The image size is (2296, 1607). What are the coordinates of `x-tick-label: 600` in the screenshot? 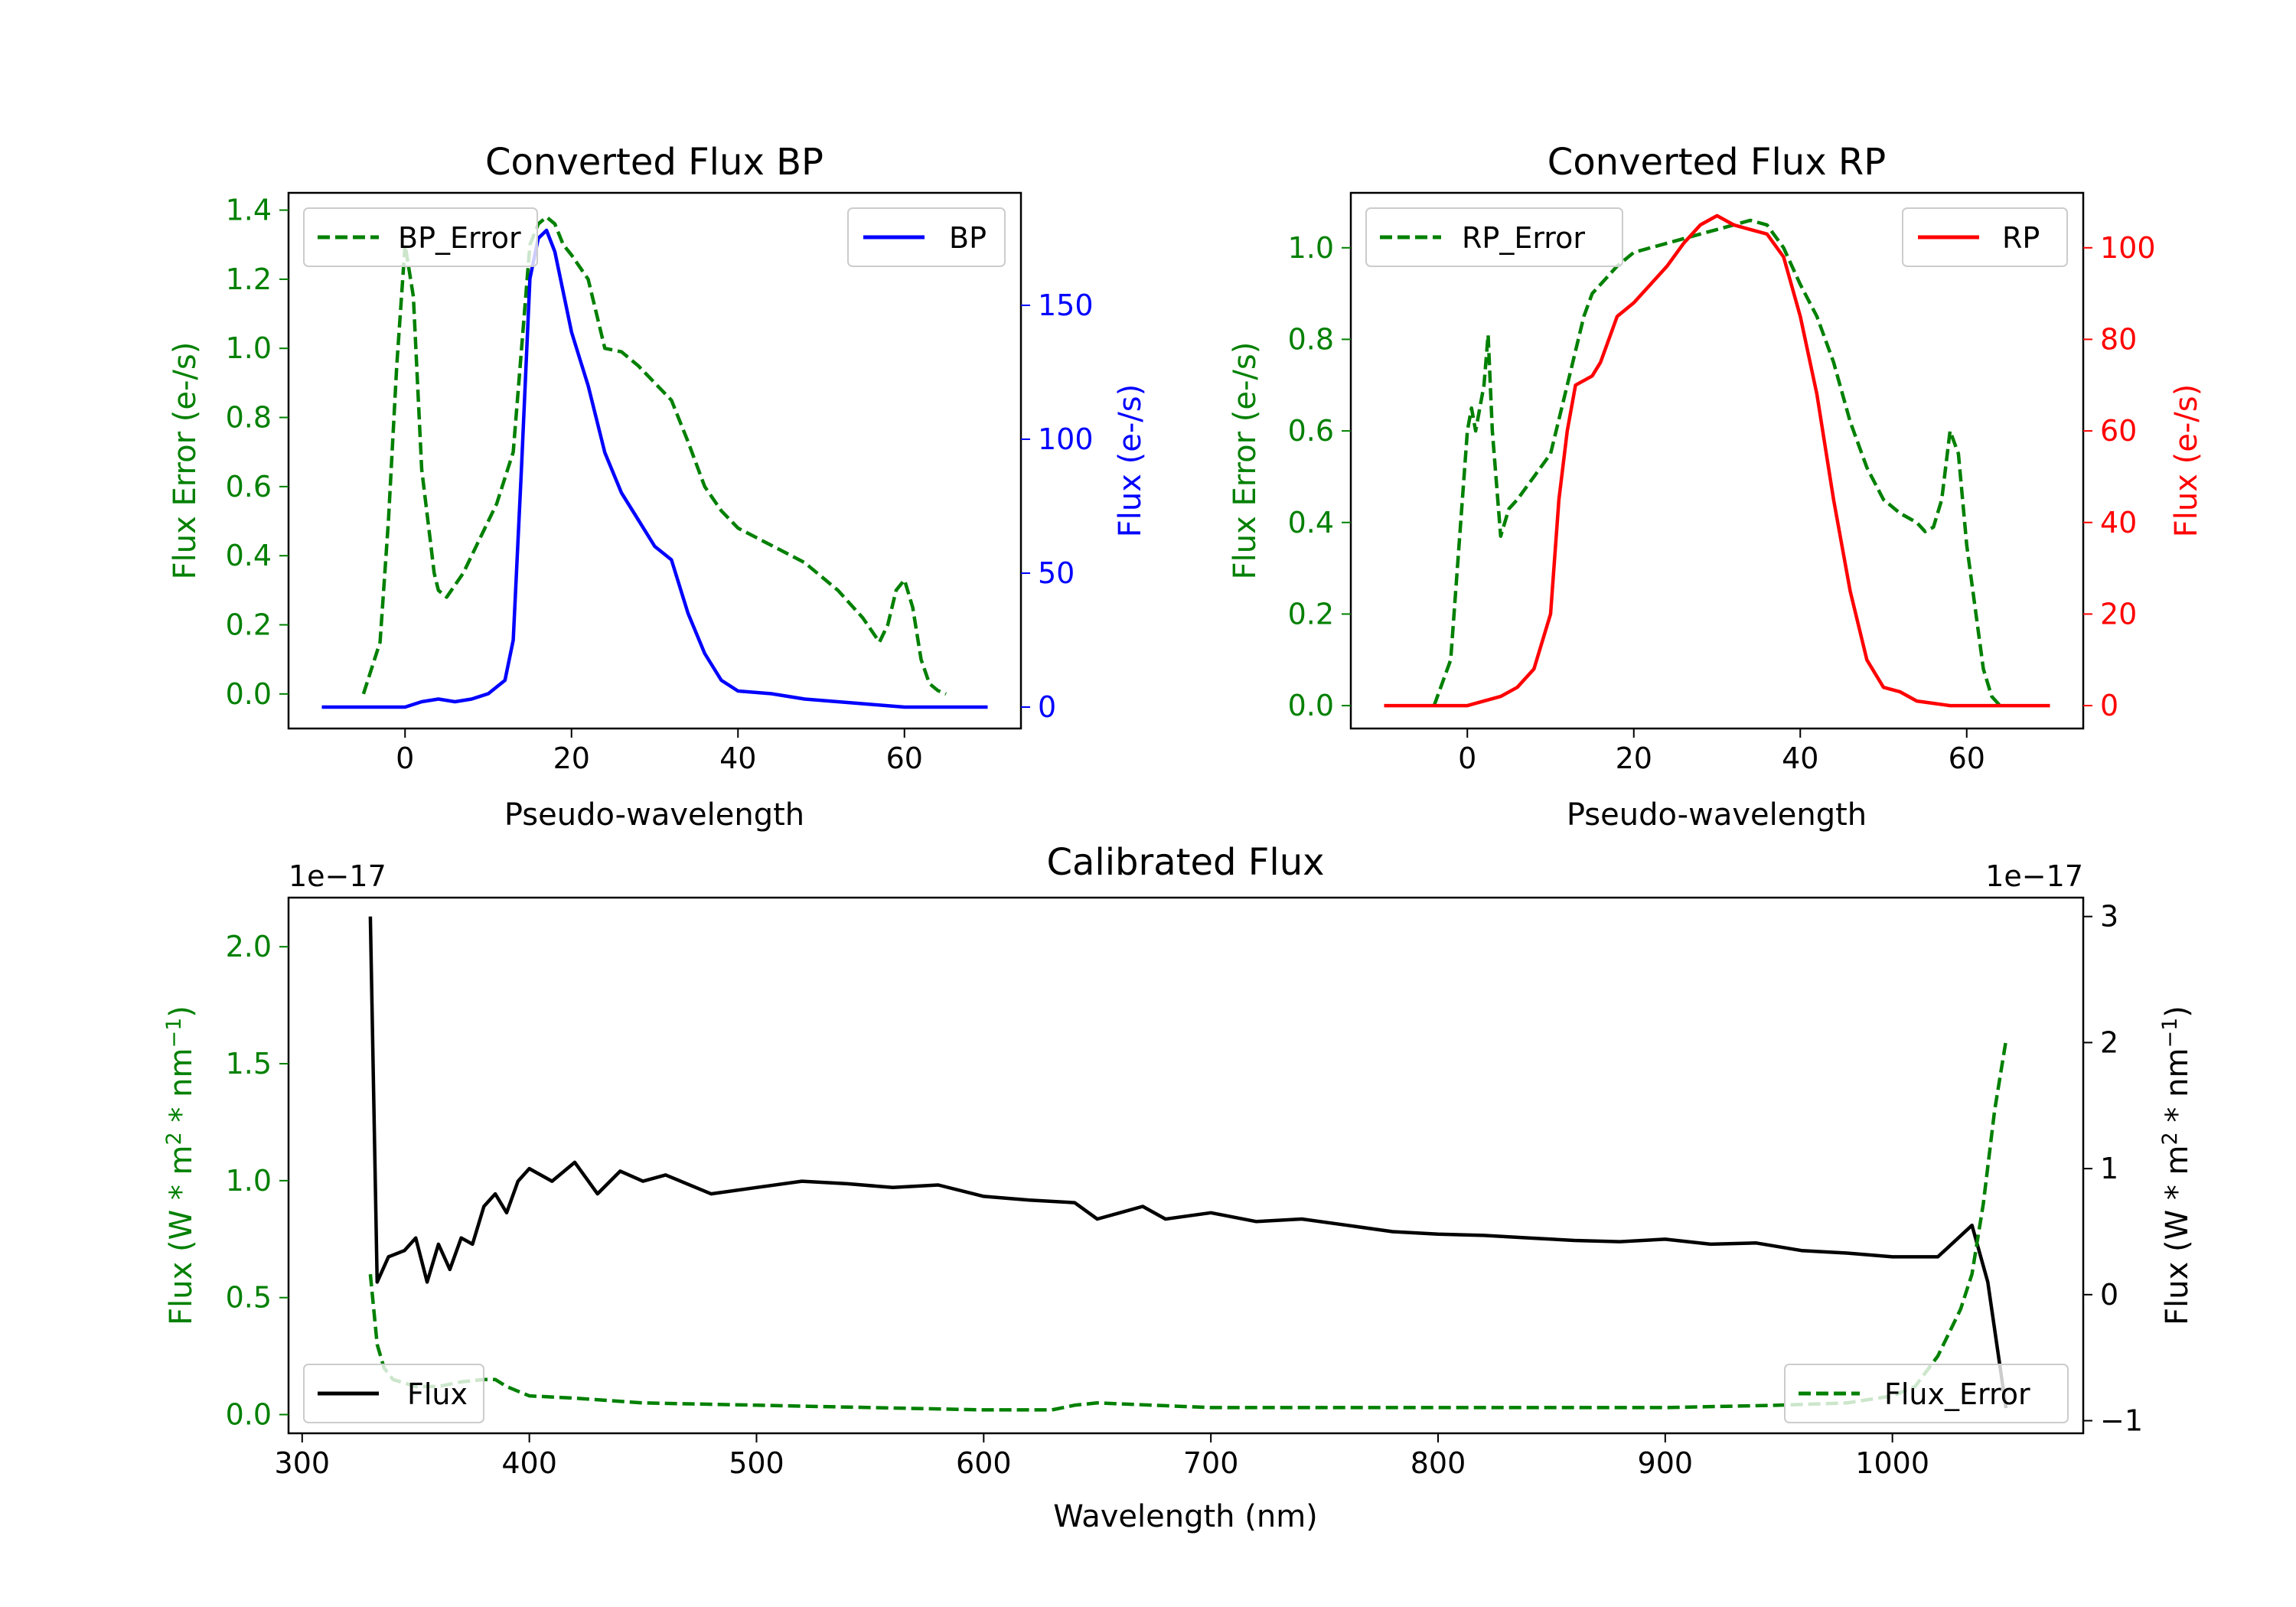 It's located at (984, 1463).